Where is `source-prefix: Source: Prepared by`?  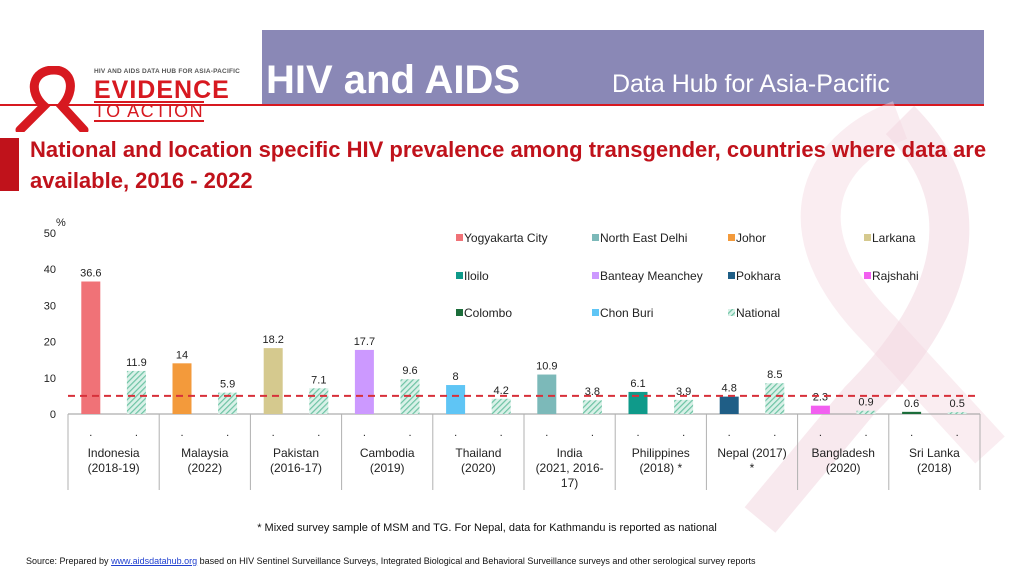
source-prefix: Source: Prepared by is located at coordinates (67, 561).